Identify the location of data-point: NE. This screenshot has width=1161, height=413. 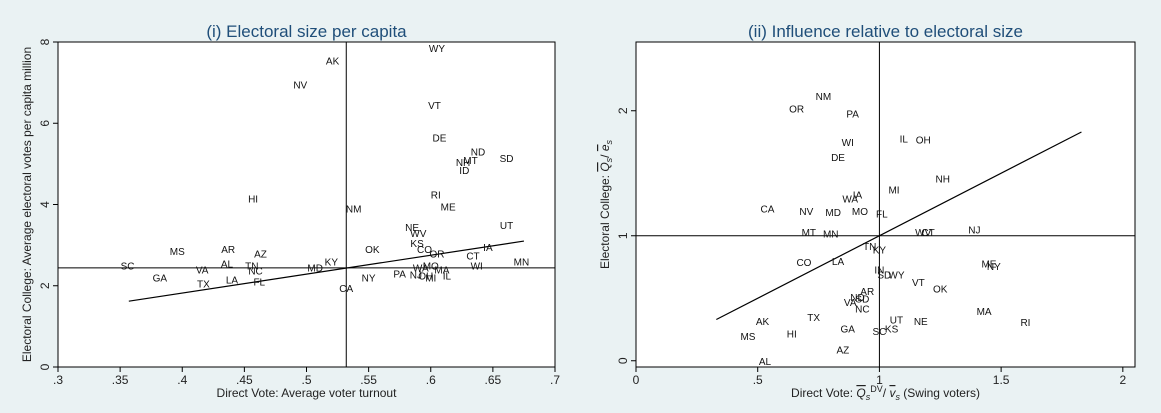
(412, 228).